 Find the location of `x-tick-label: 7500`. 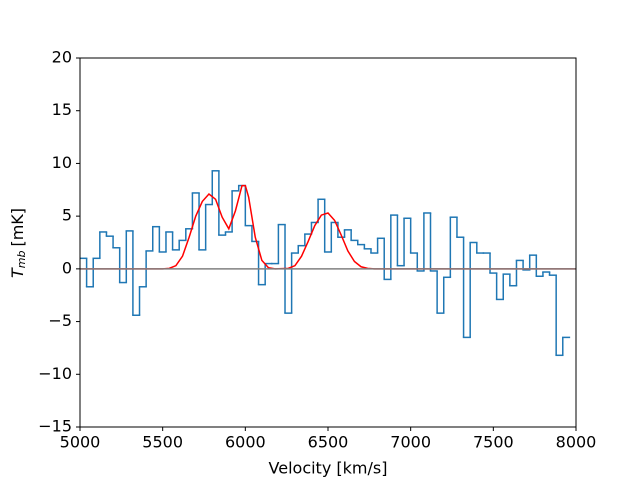

x-tick-label: 7500 is located at coordinates (493, 442).